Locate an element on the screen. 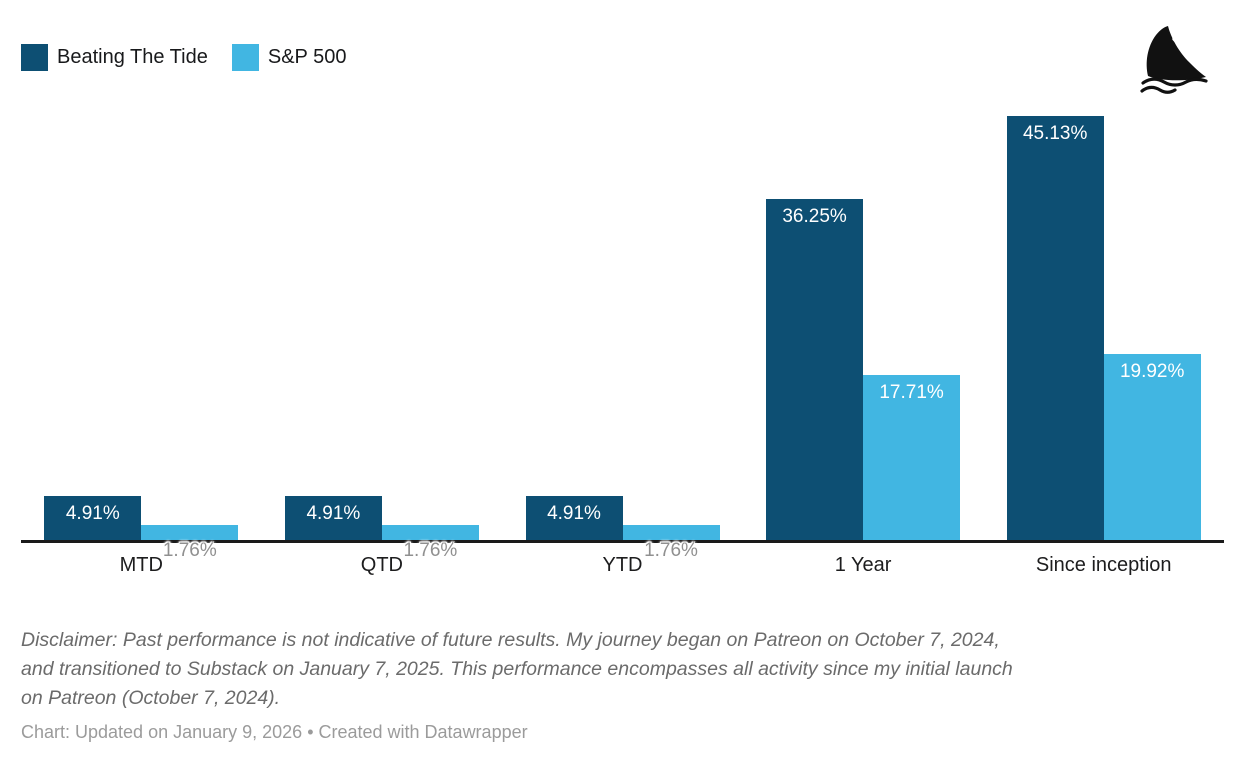  legend-label: S&P 500 is located at coordinates (307, 57).